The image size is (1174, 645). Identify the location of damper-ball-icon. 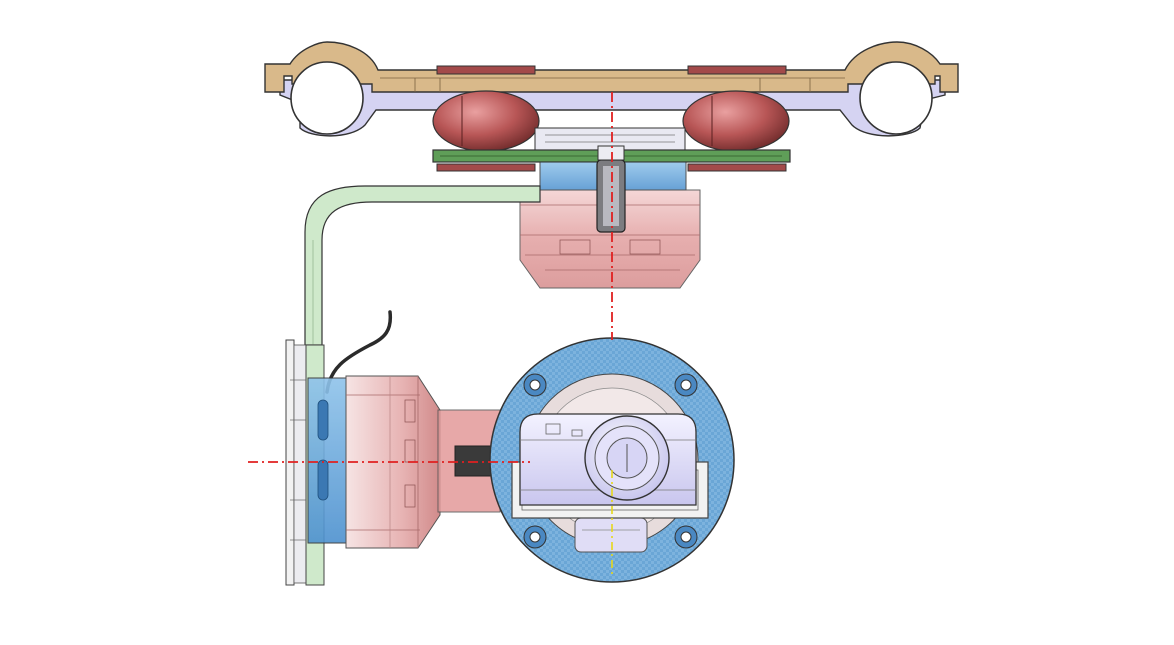
(611, 131).